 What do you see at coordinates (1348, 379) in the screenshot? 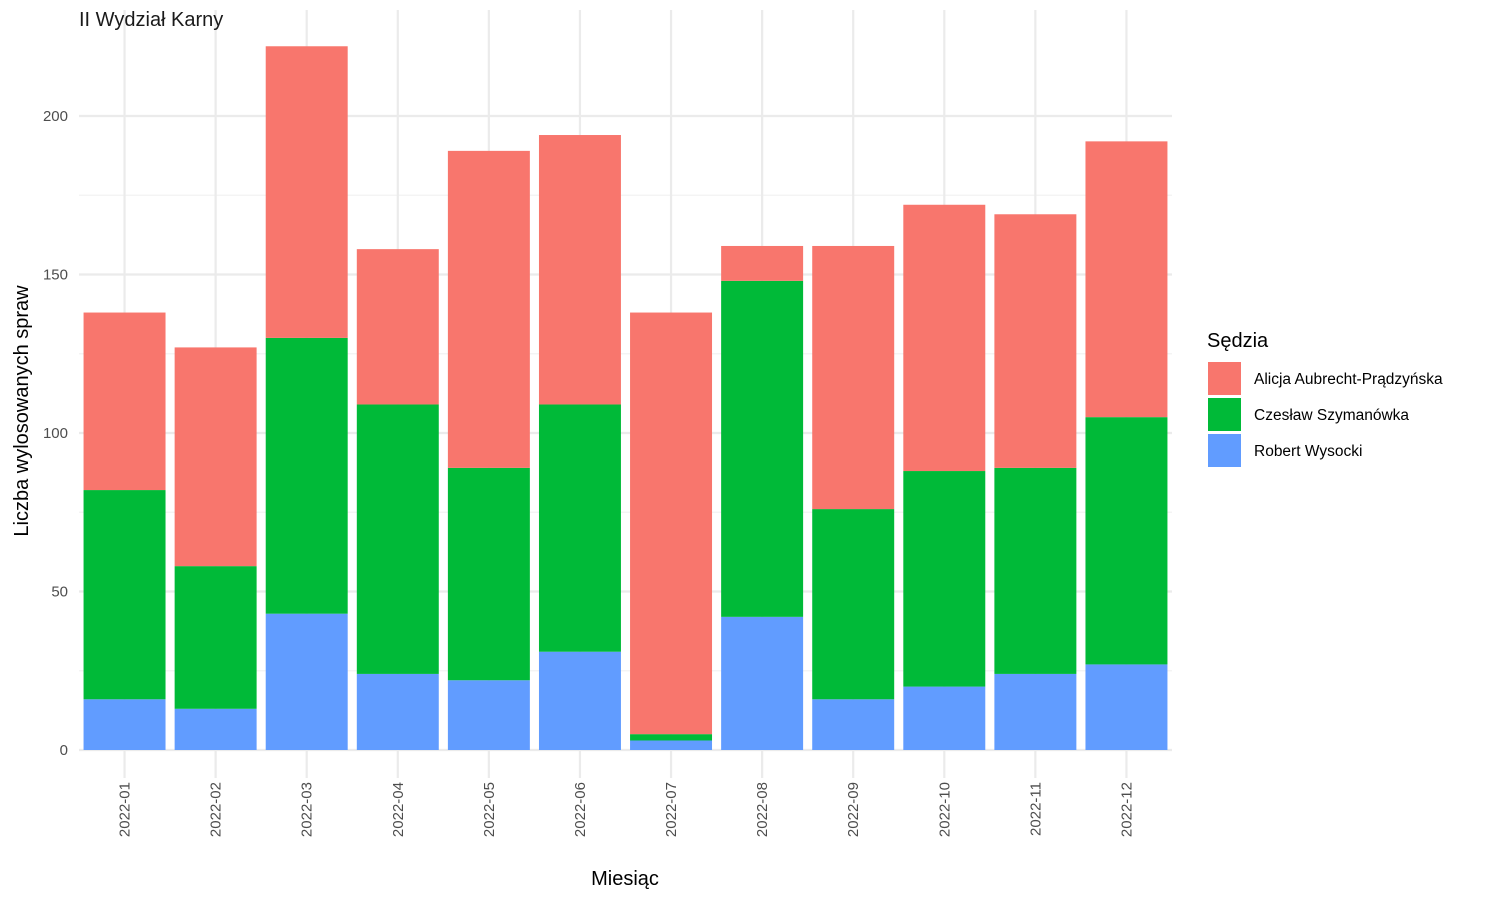
I see `legend-label: Alicja Aubrecht-Prądzyńska` at bounding box center [1348, 379].